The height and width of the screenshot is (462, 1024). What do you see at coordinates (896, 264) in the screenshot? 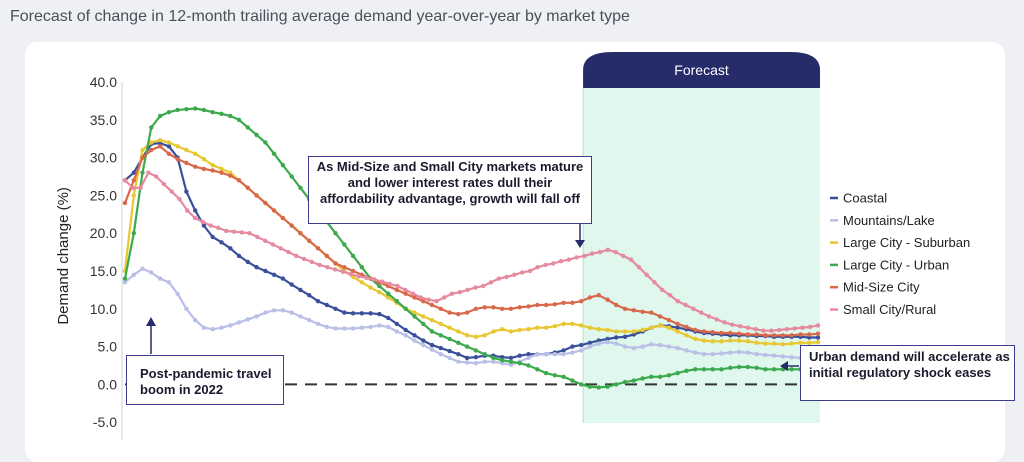
I see `legend-label: Large City - Urban` at bounding box center [896, 264].